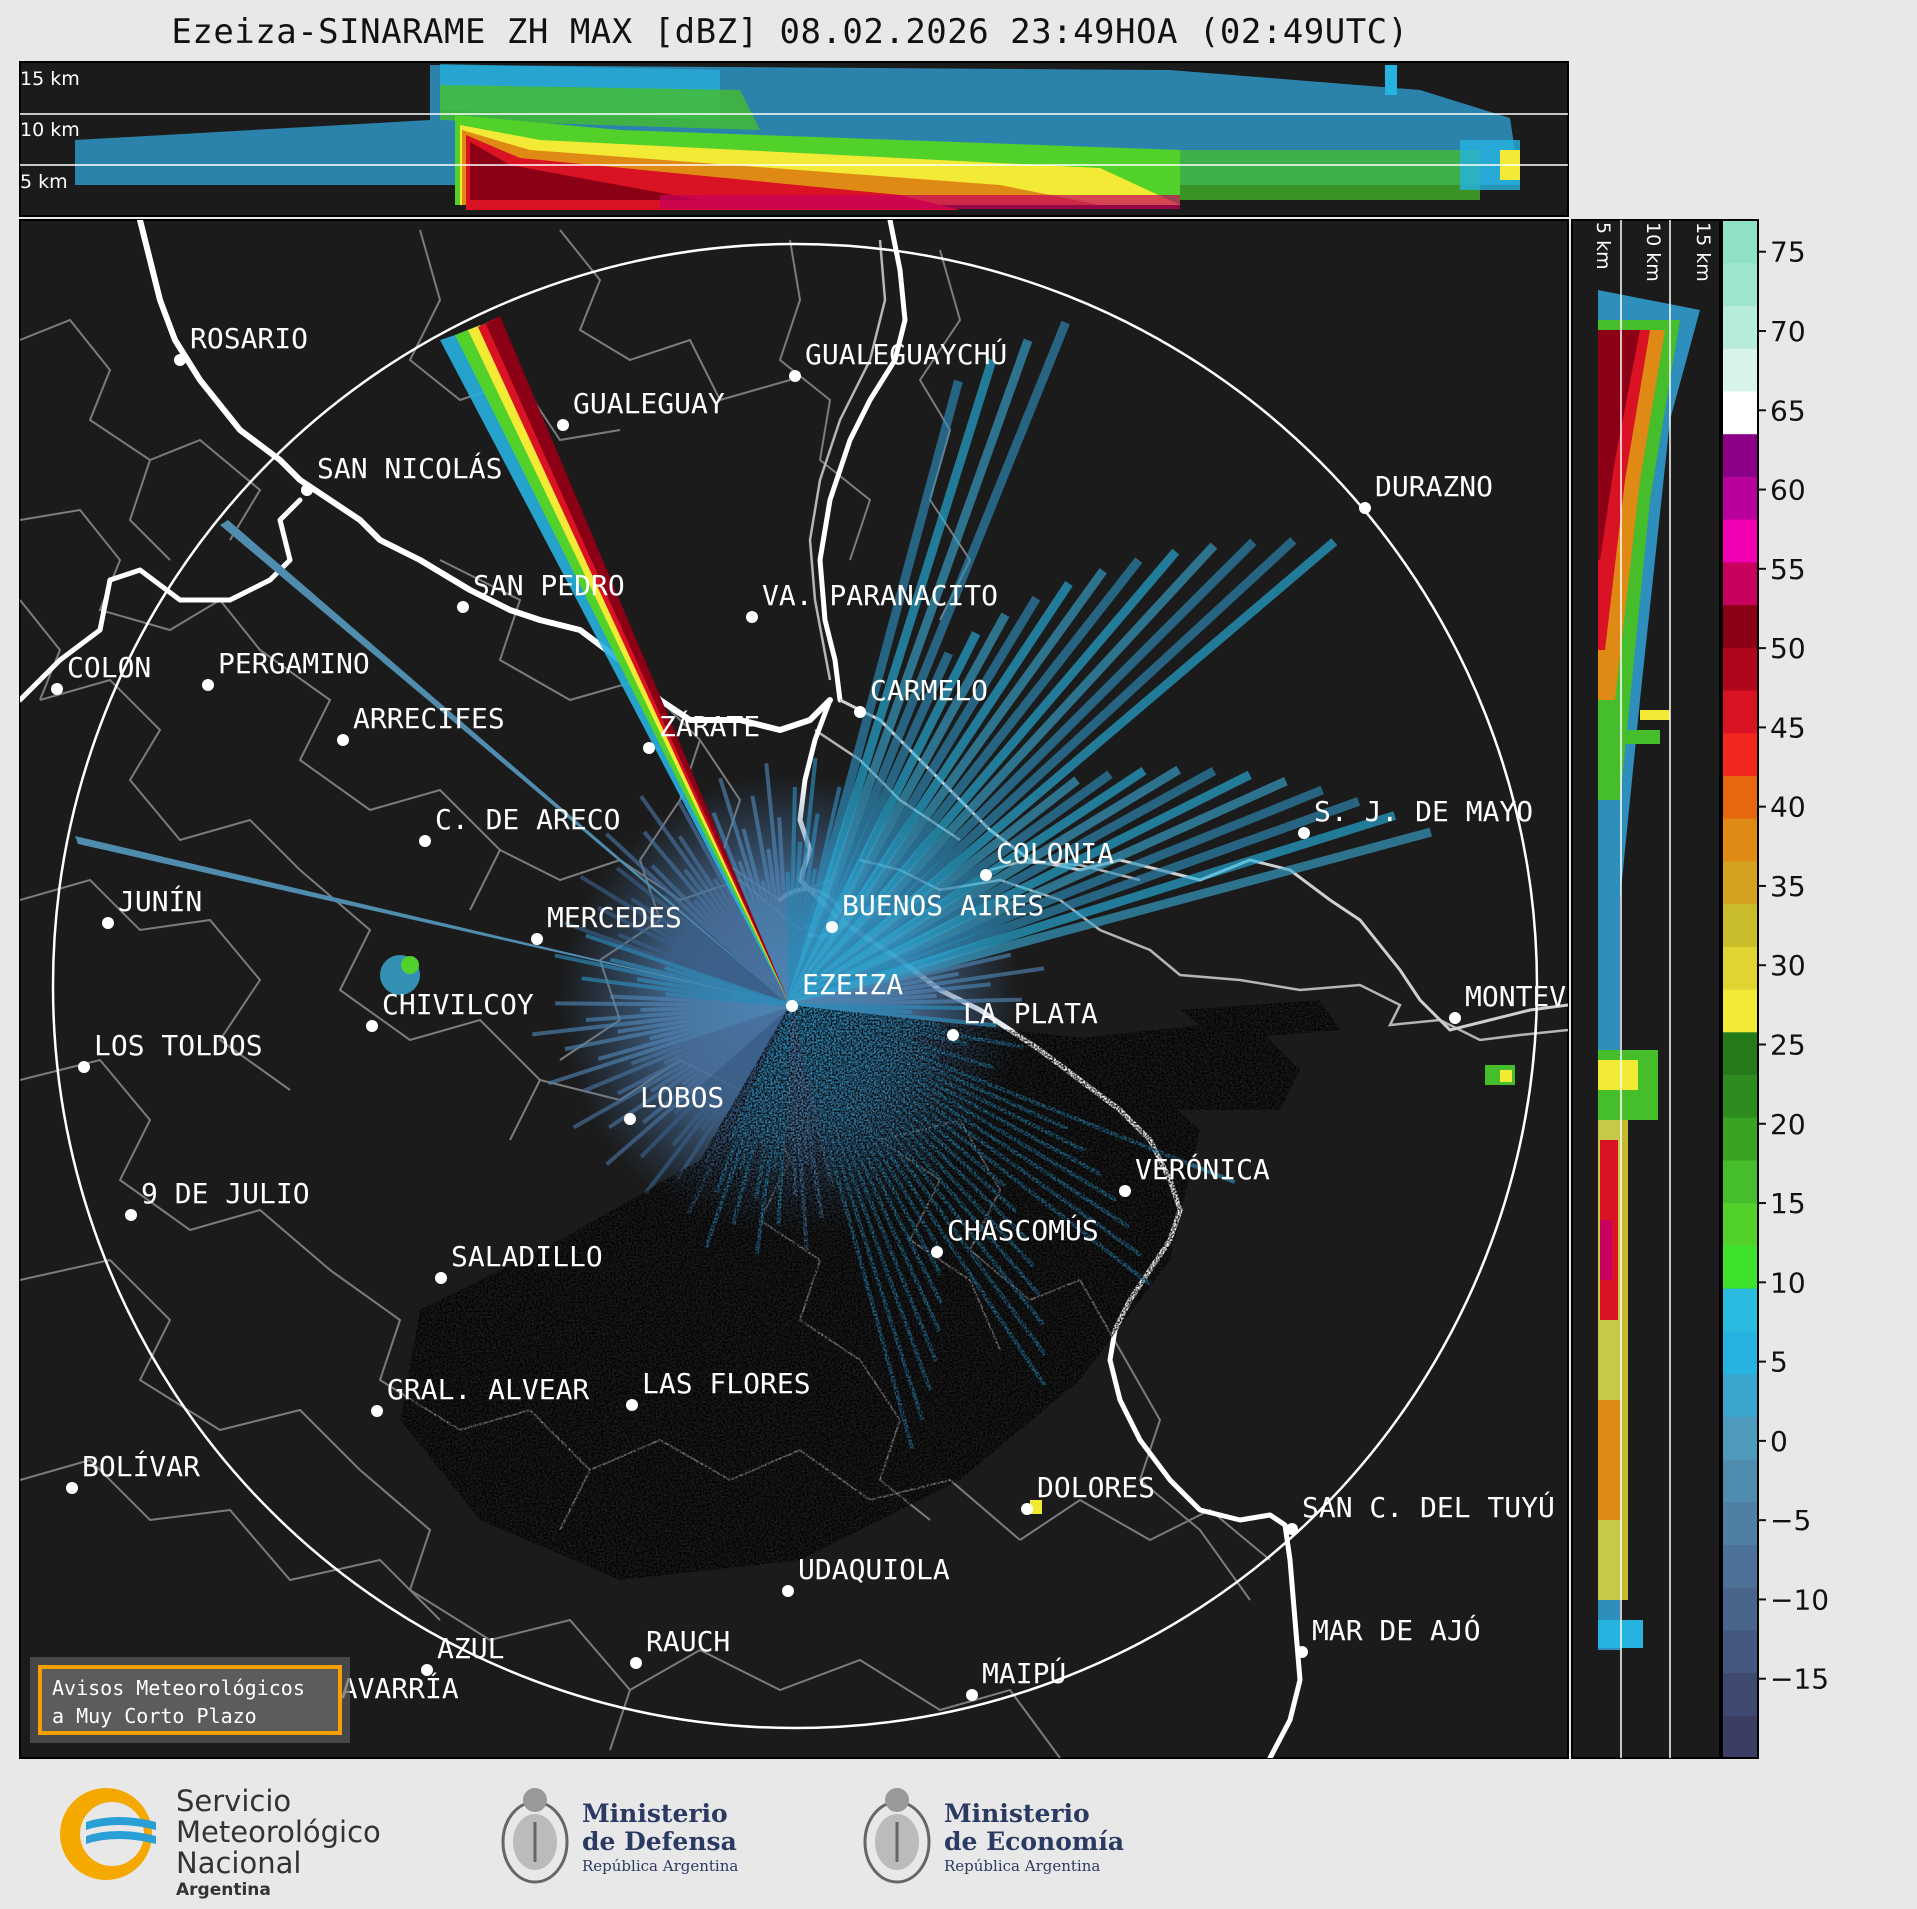 The height and width of the screenshot is (1909, 1917). I want to click on warning-notice-box: Avisos Meteorológicos a Muy Corto Plazo, so click(190, 1700).